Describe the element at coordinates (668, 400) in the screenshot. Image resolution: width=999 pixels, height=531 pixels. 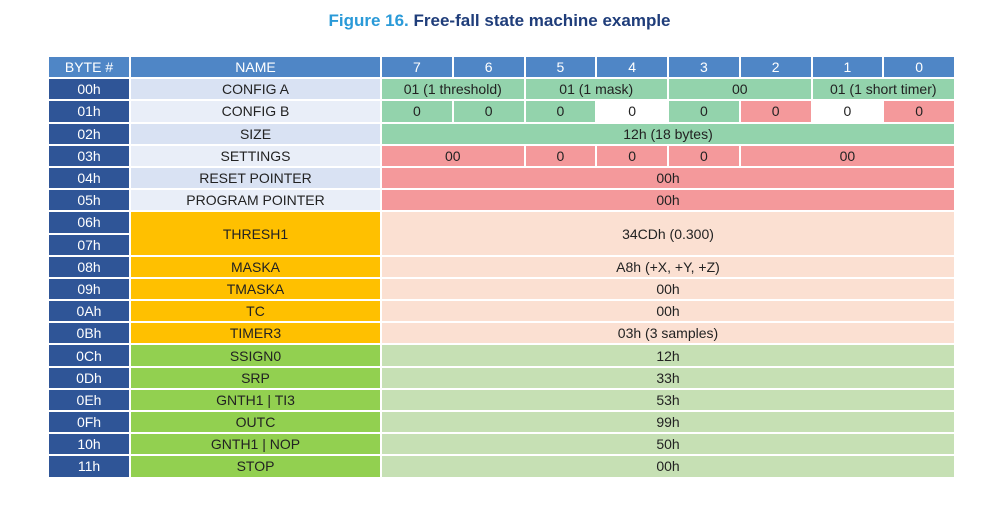
I see `value-cell: 53h` at that location.